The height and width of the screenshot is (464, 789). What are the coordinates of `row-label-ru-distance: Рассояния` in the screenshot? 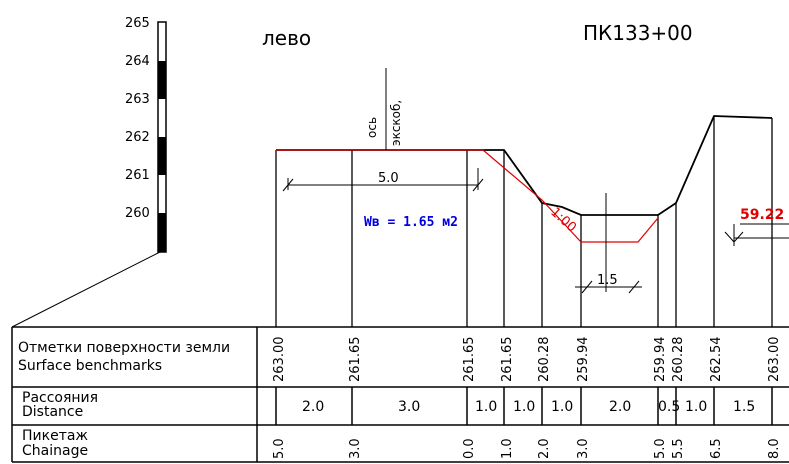 It's located at (60, 398).